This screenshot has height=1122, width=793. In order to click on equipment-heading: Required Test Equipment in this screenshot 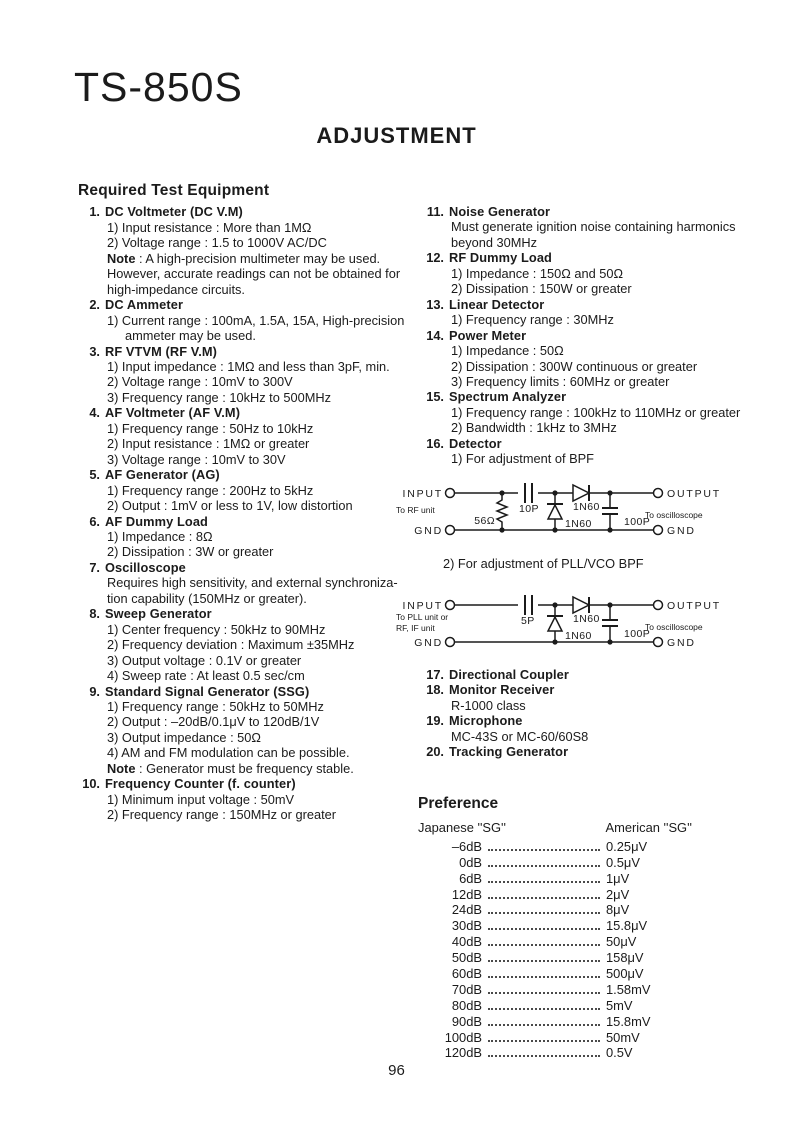, I will do `click(174, 190)`.